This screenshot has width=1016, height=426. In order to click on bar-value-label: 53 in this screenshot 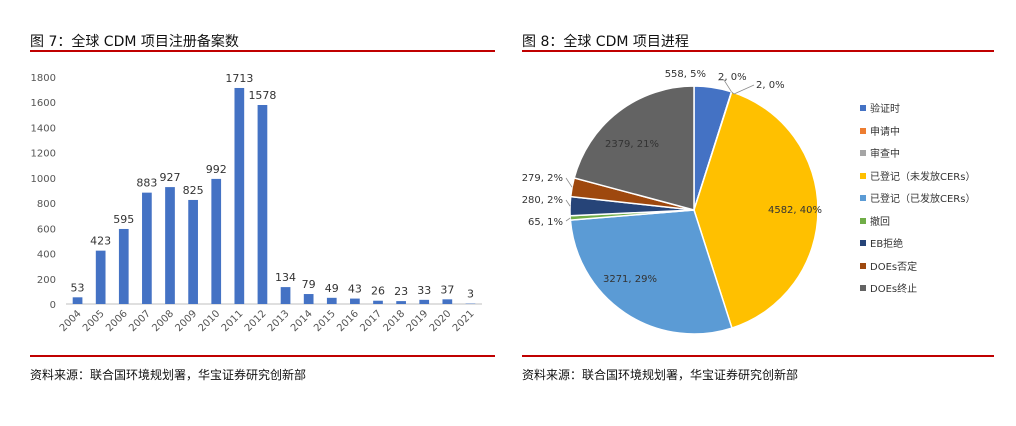, I will do `click(78, 287)`.